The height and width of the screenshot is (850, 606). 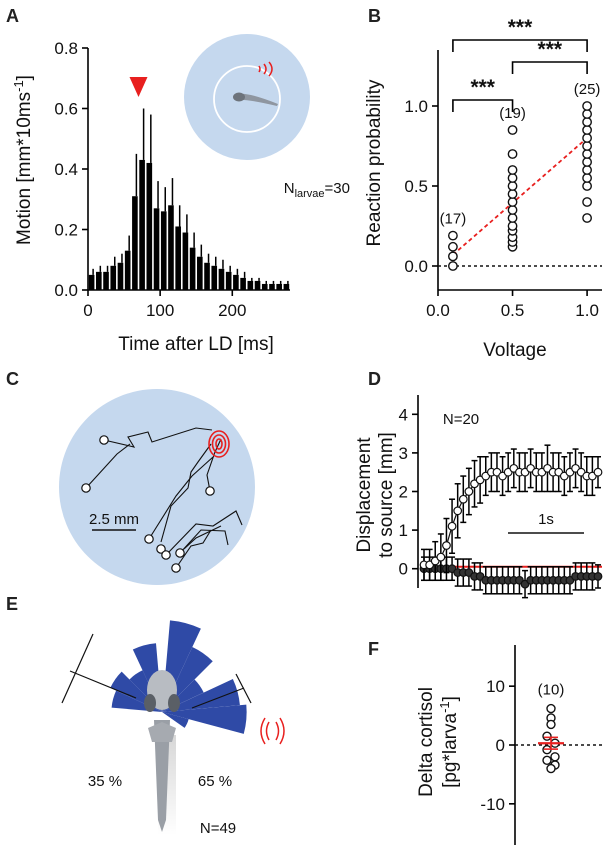 What do you see at coordinates (87, 310) in the screenshot?
I see `panel-a-xtick-label: 0` at bounding box center [87, 310].